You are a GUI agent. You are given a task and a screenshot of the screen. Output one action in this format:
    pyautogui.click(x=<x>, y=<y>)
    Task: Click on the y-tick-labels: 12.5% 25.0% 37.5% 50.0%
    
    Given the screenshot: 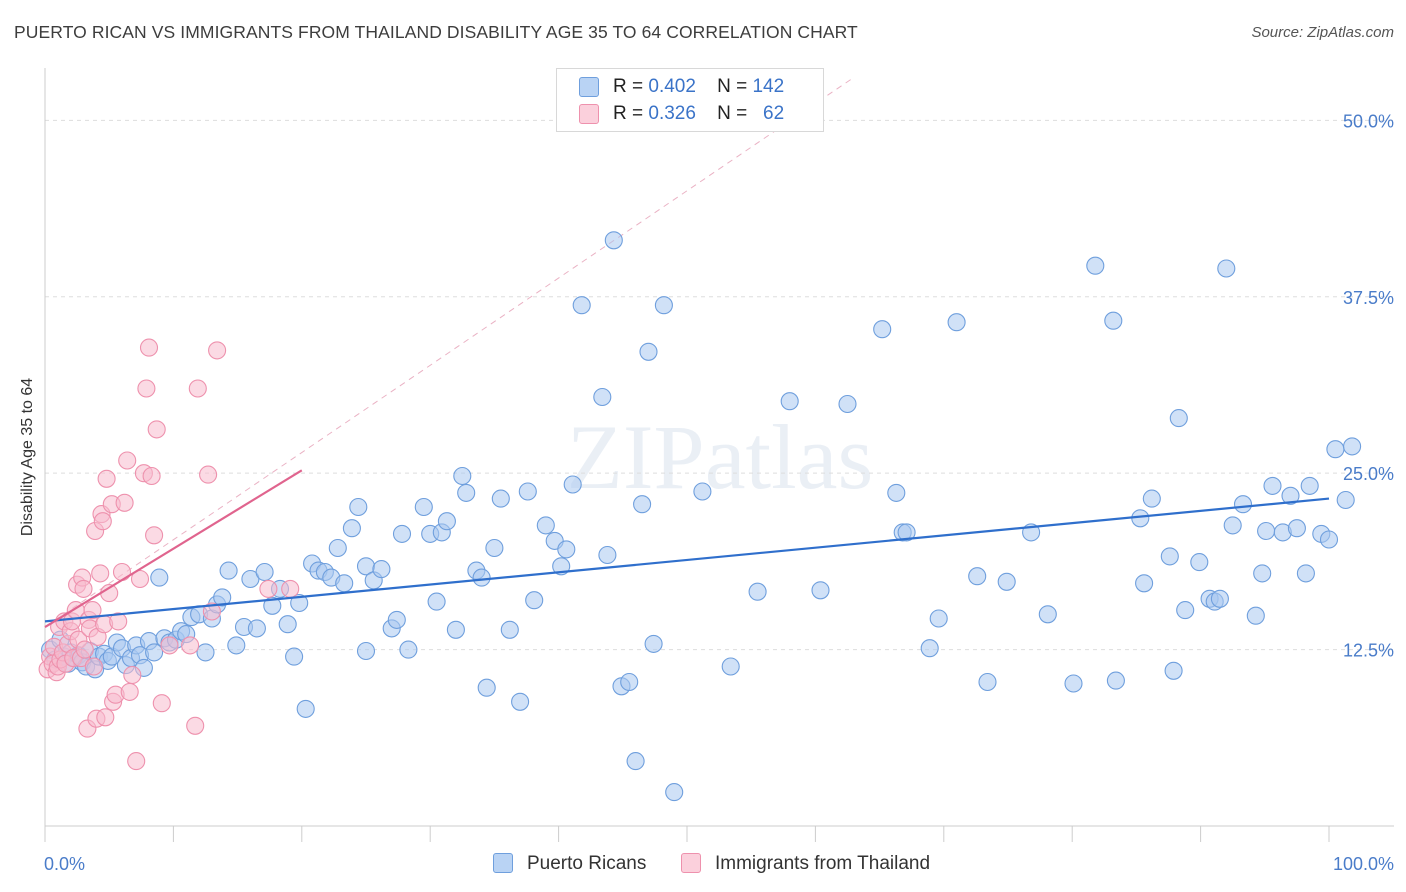 What is the action you would take?
    pyautogui.click(x=1368, y=385)
    